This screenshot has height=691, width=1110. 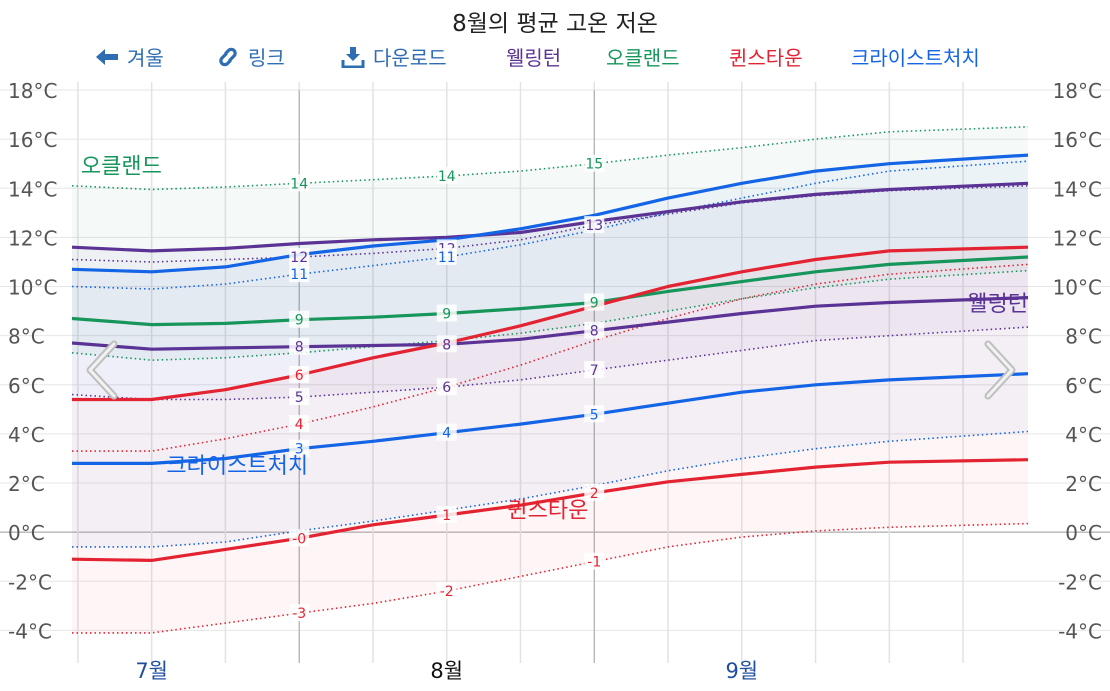 I want to click on chevron-left-icon, so click(x=102, y=370).